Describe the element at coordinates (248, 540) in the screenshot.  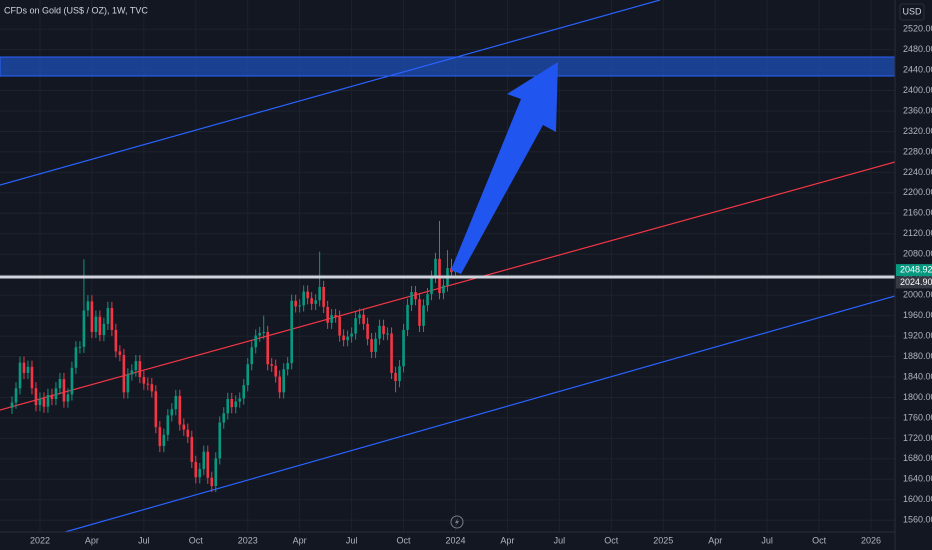
I see `x-tick-label: 2023` at that location.